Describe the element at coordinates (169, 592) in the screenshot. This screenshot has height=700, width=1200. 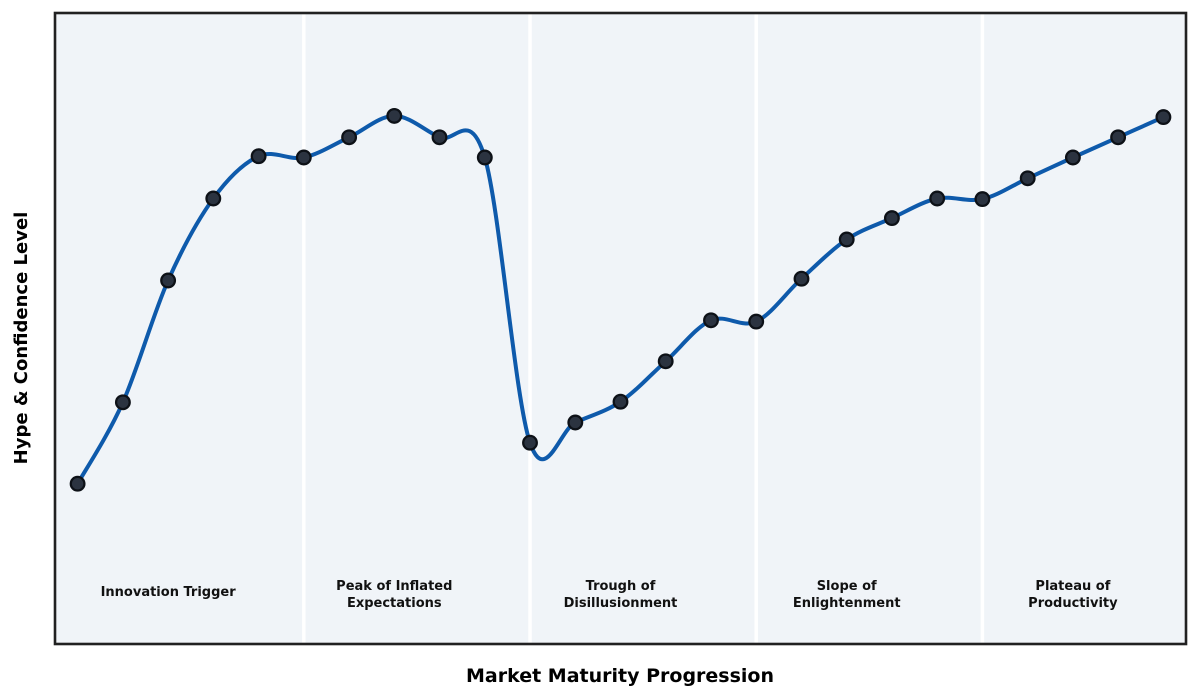
I see `phase-label-innovation-trigger: Innovation Trigger` at that location.